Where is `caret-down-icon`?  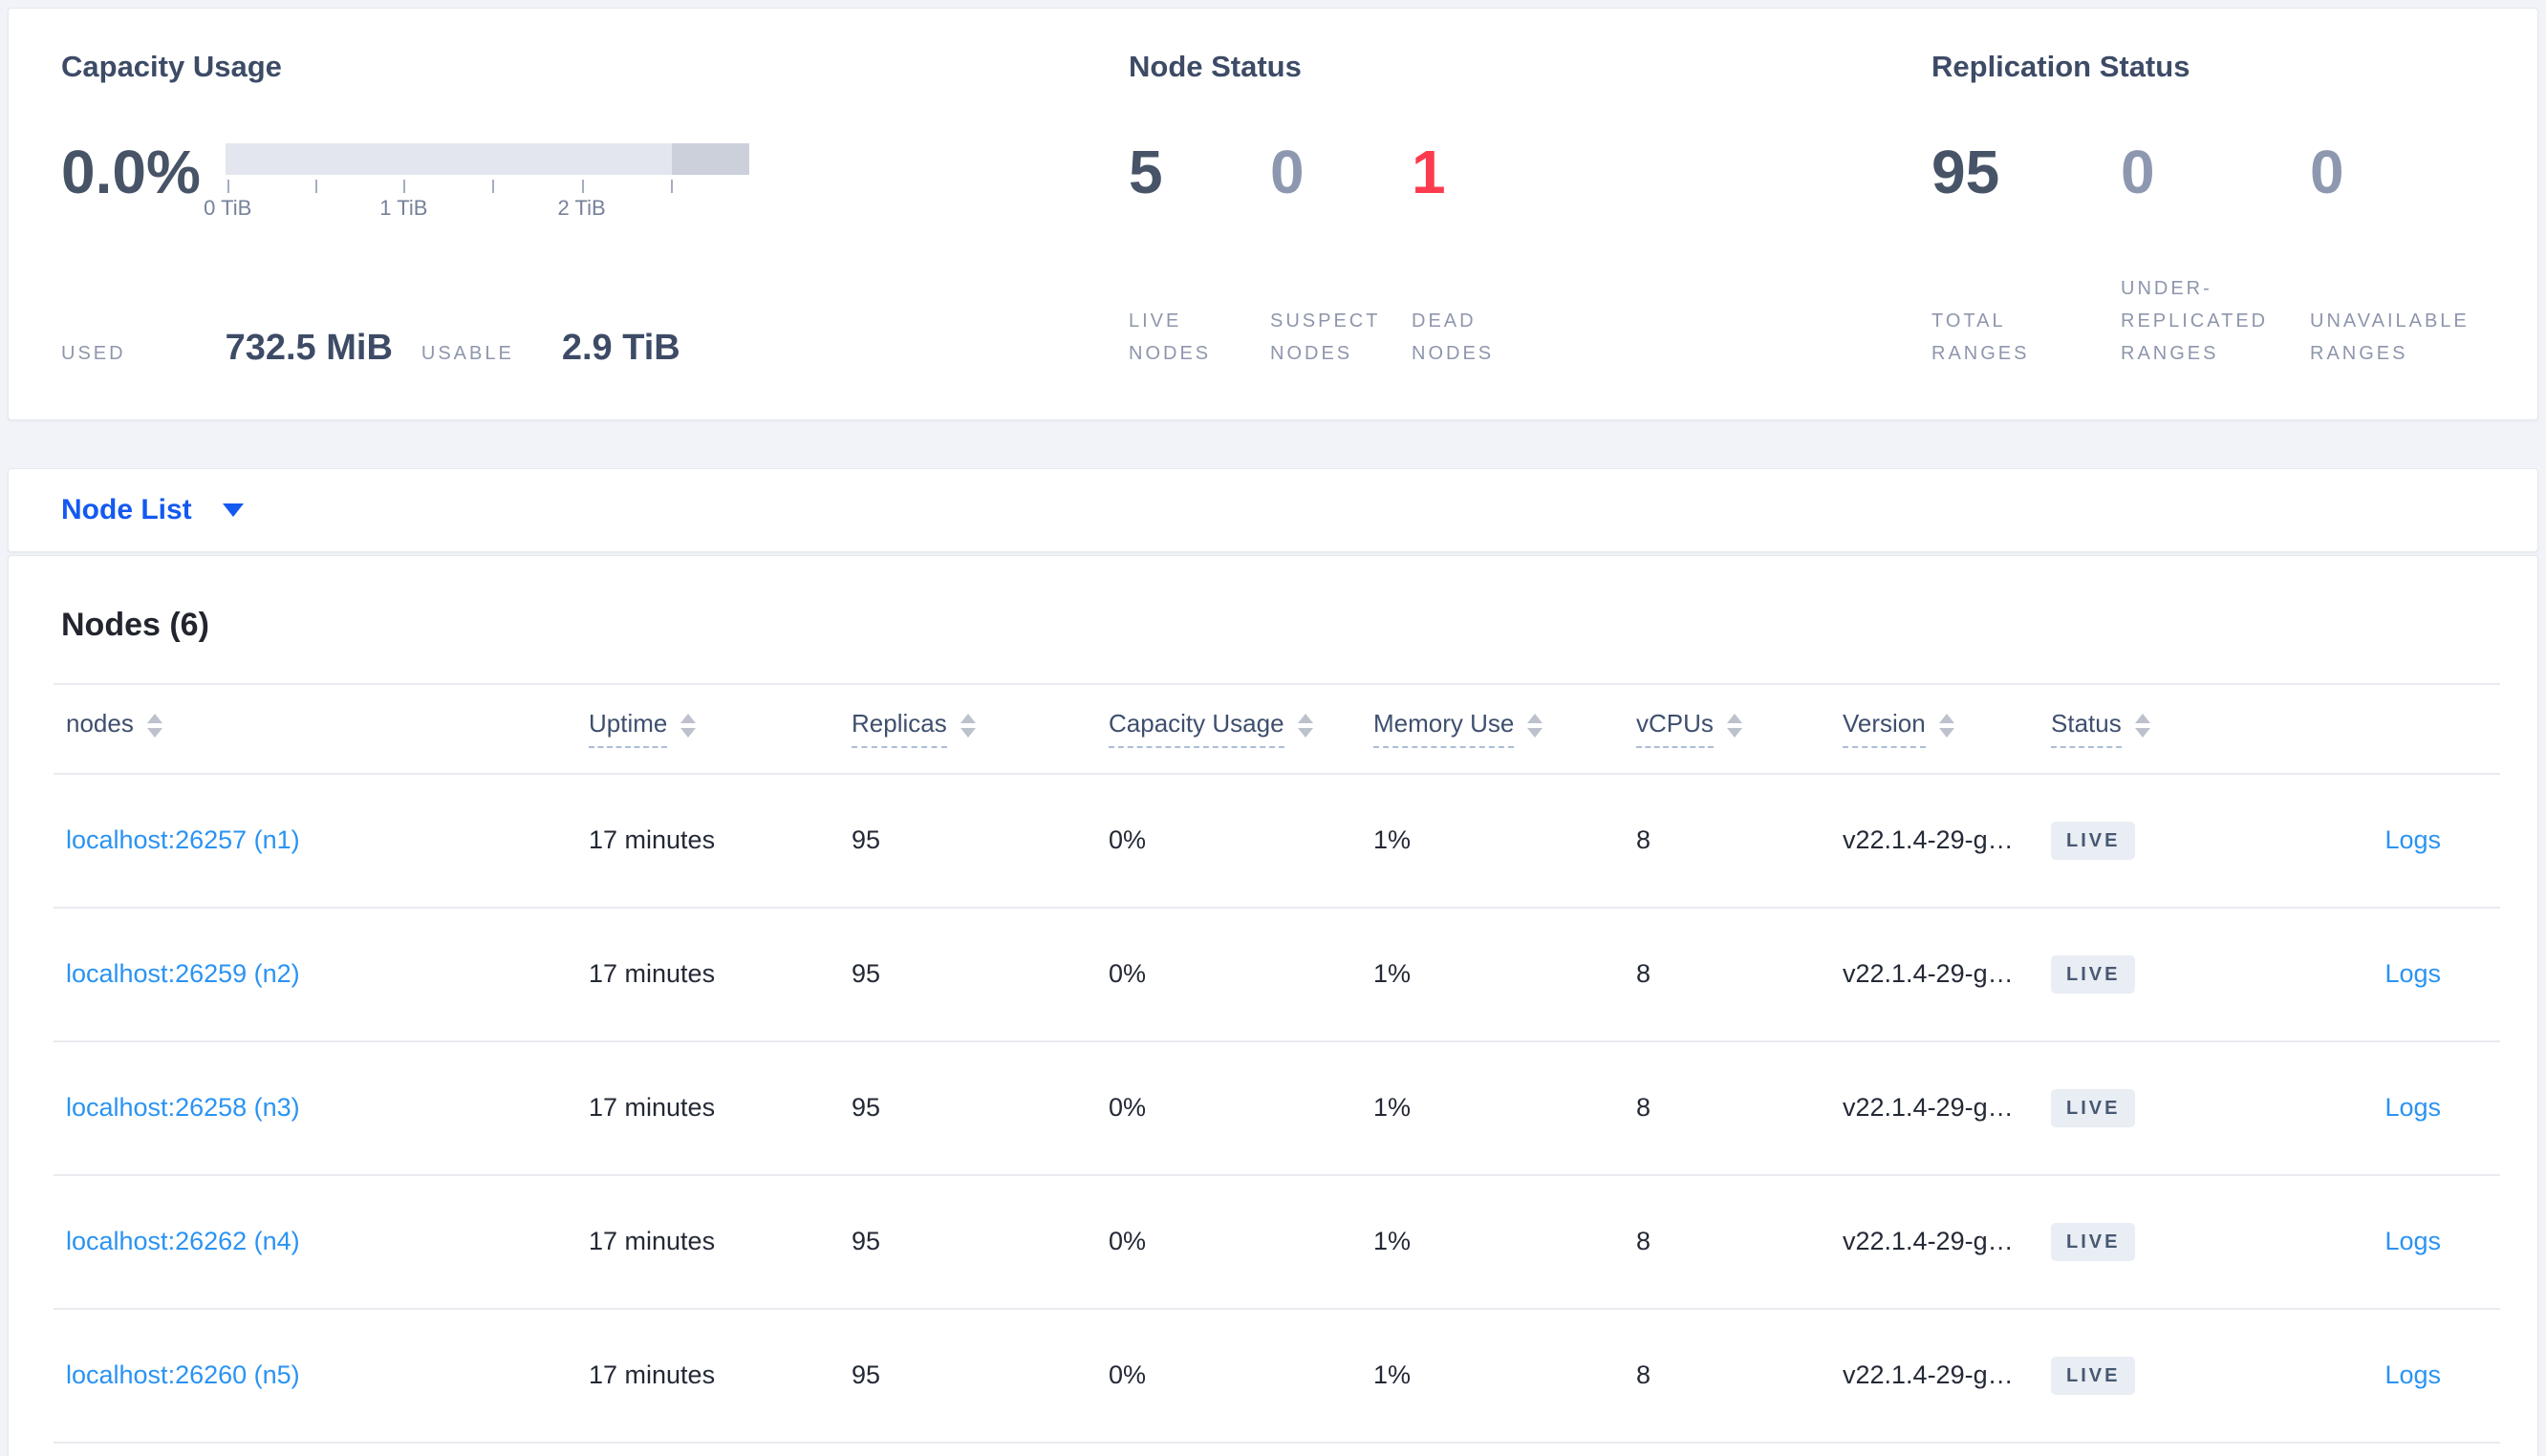
caret-down-icon is located at coordinates (233, 510).